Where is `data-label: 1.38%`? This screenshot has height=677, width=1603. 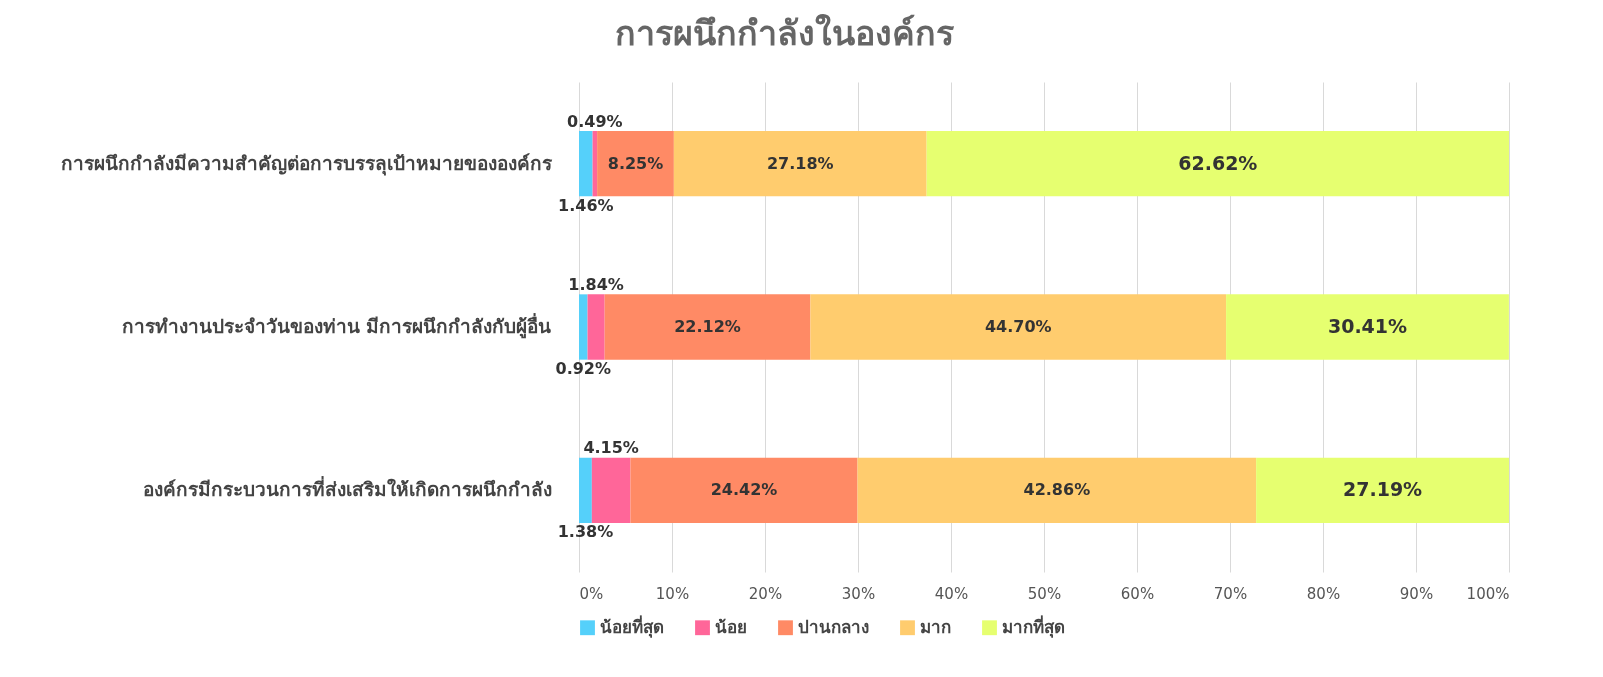 data-label: 1.38% is located at coordinates (585, 532).